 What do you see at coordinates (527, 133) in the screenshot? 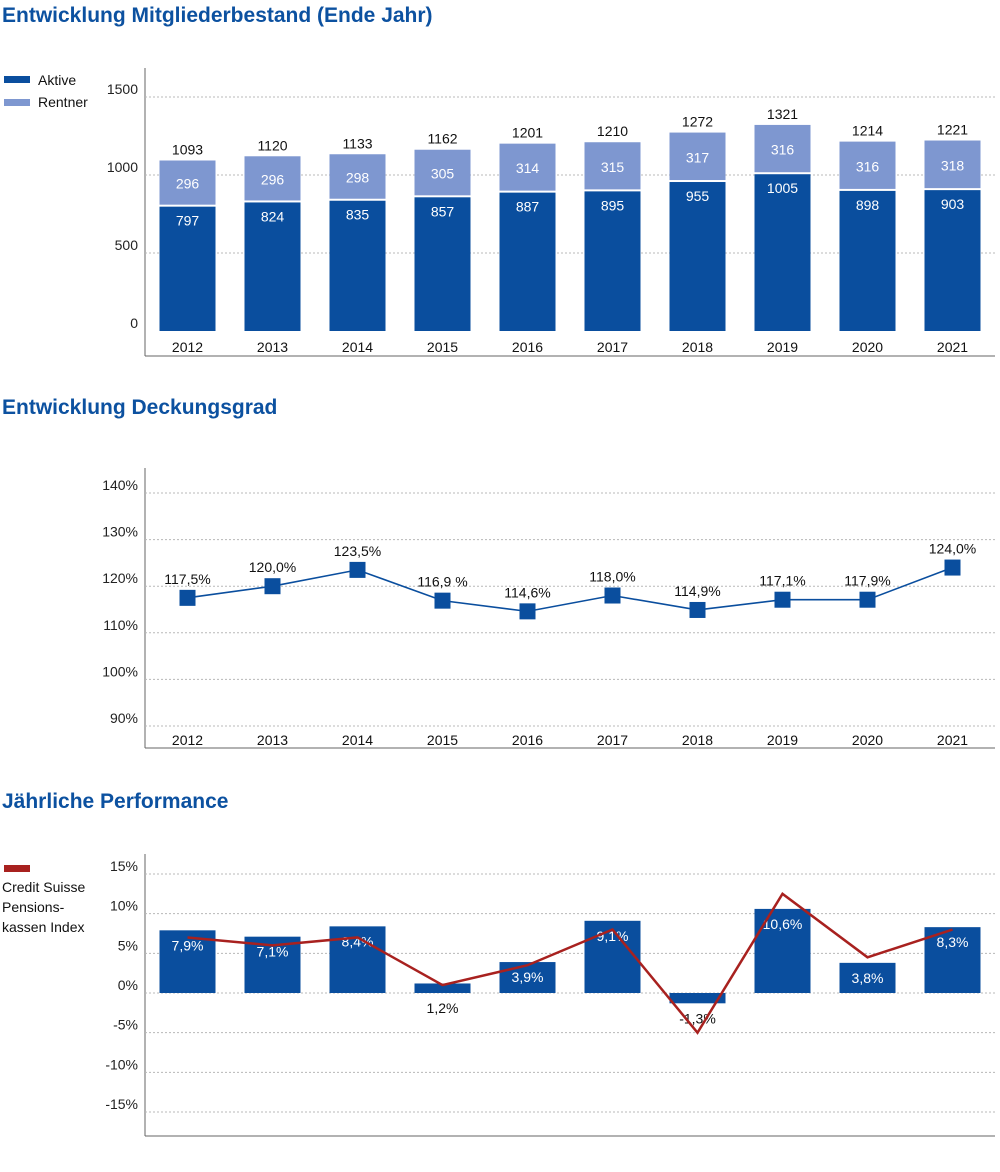
I see `bar-total-label: 1201` at bounding box center [527, 133].